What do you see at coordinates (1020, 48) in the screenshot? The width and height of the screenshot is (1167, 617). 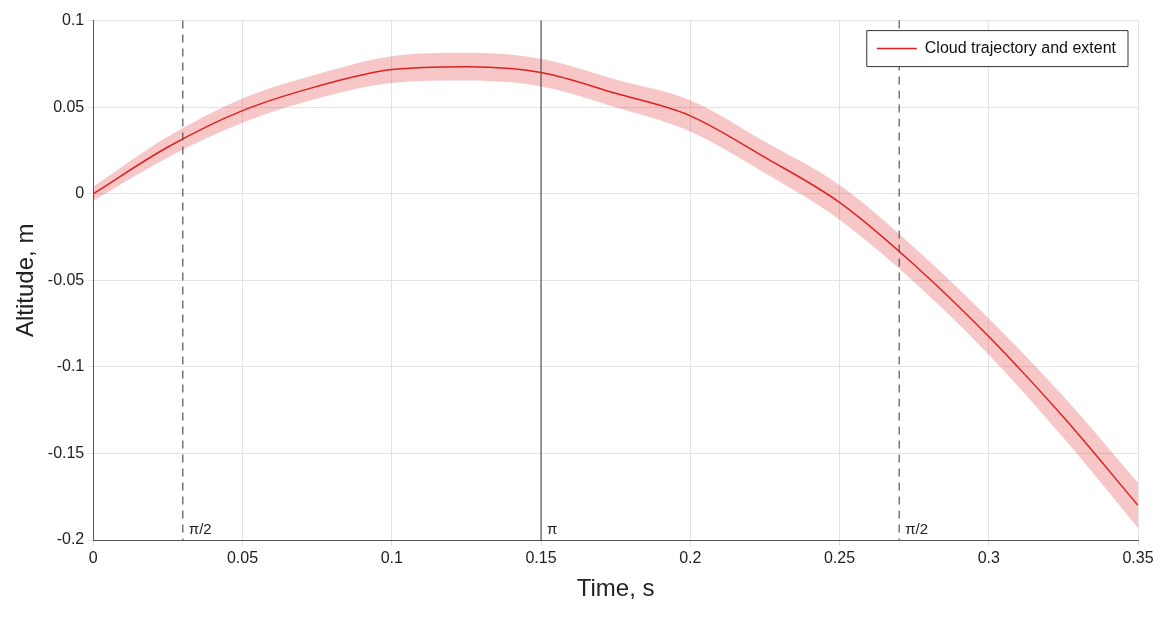 I see `legend-label: Cloud trajectory and extent` at bounding box center [1020, 48].